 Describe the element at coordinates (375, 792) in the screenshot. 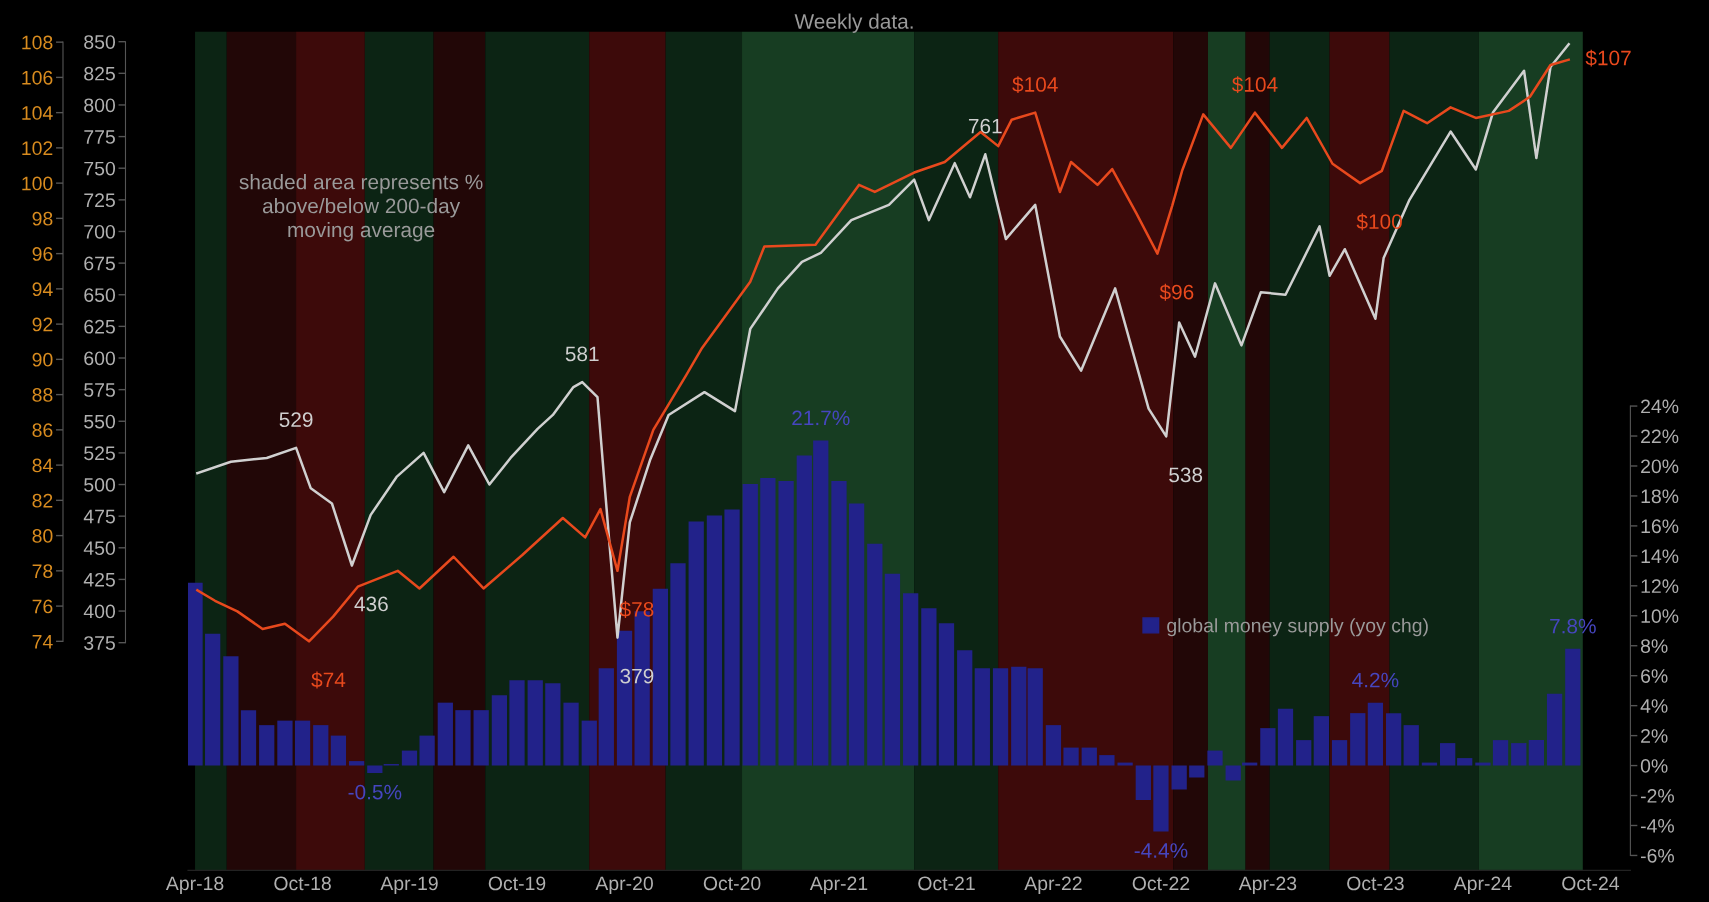

I see `data-label: -0.5%` at that location.